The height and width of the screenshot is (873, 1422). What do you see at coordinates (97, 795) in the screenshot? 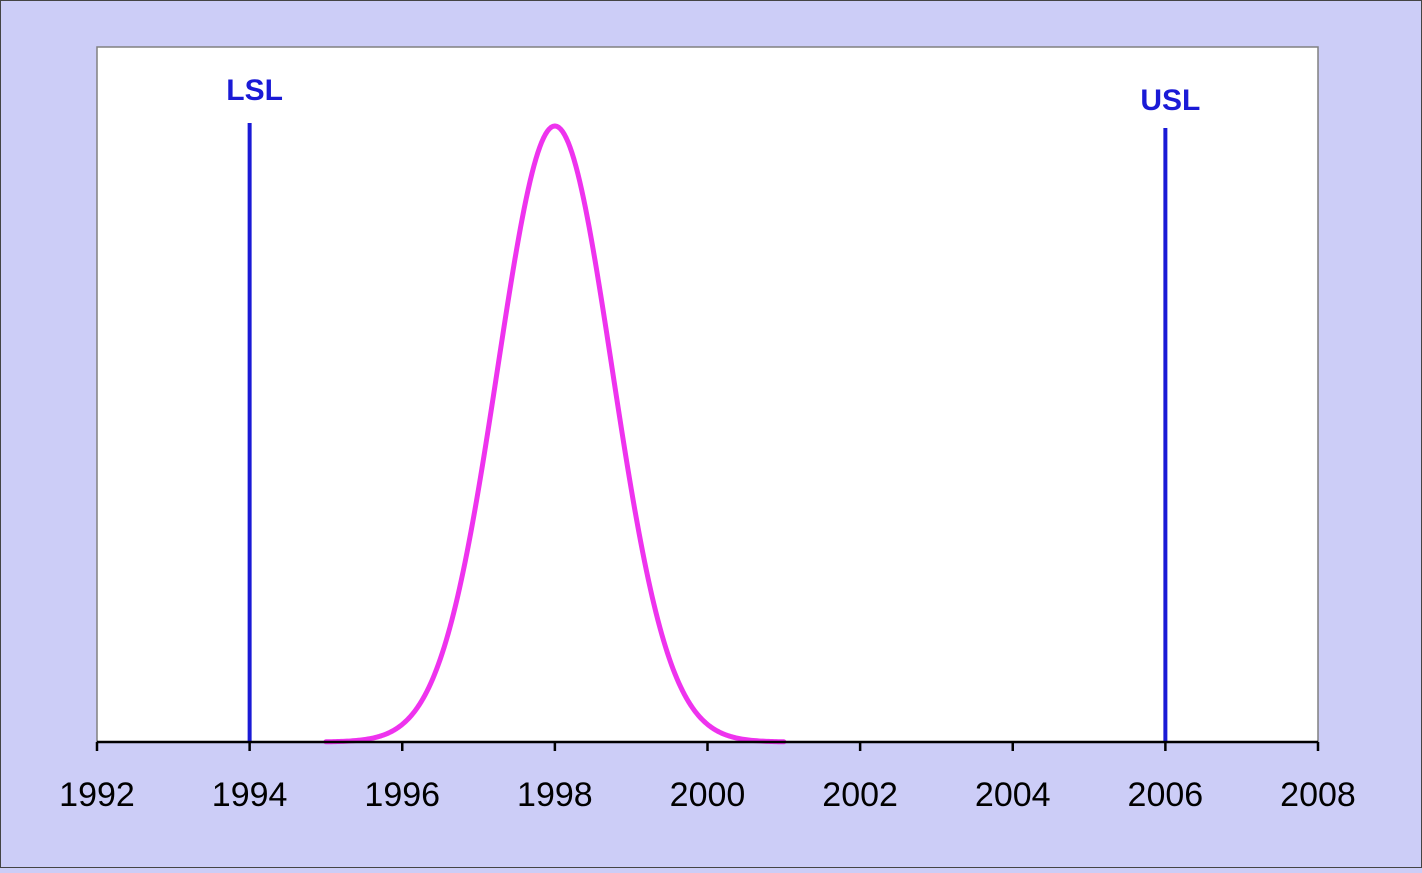
I see `x-tick-label: 1992` at bounding box center [97, 795].